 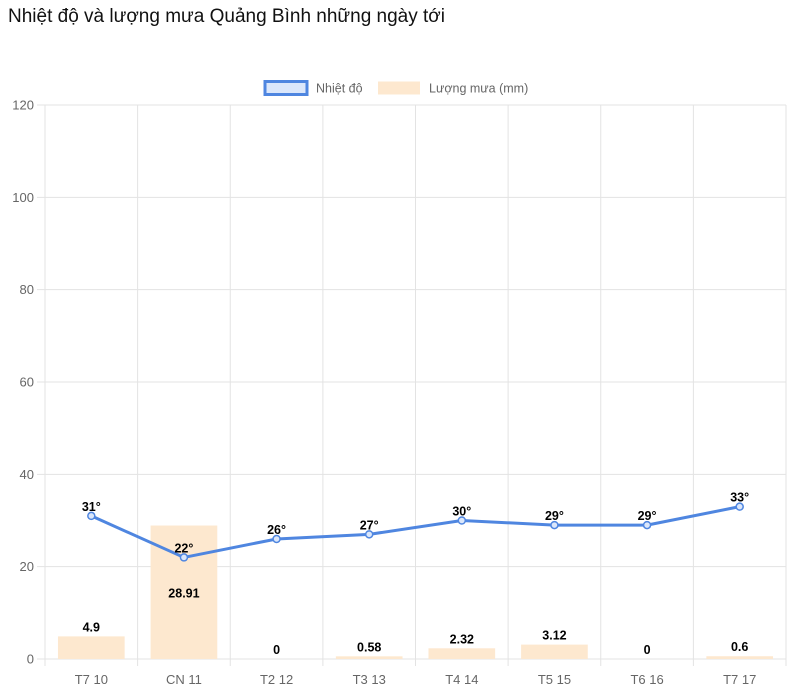 What do you see at coordinates (461, 512) in the screenshot?
I see `temperature-data-label: 30°` at bounding box center [461, 512].